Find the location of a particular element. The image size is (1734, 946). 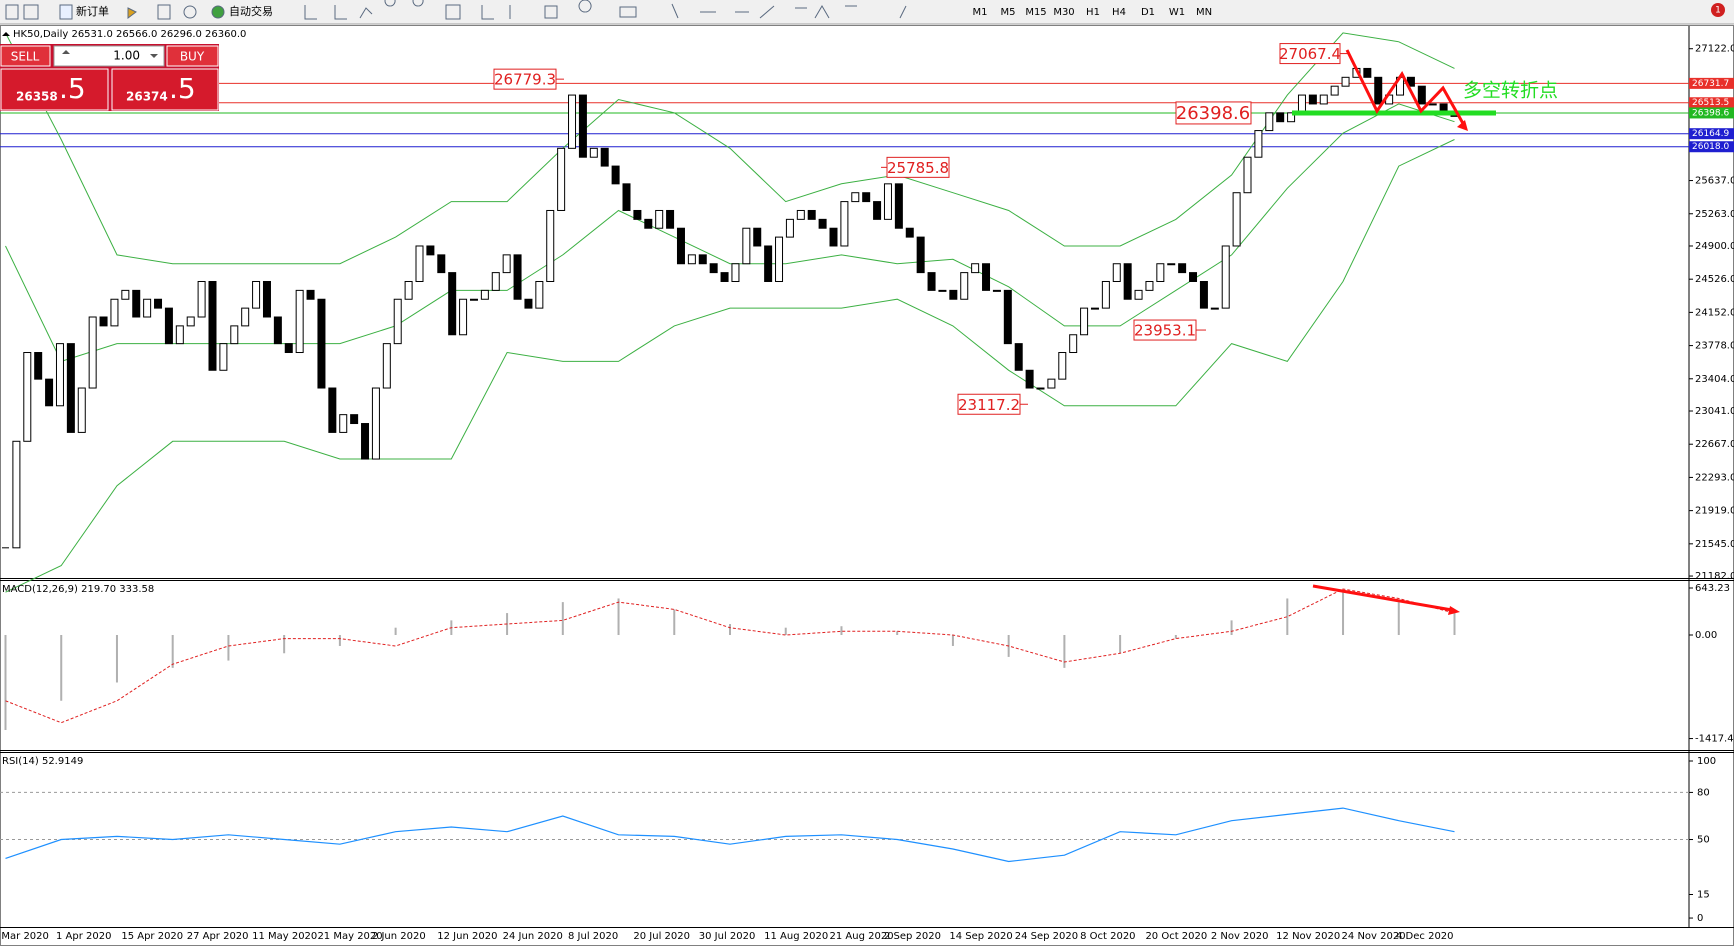

x-tick-label: 8 Jul 2020 is located at coordinates (593, 936).